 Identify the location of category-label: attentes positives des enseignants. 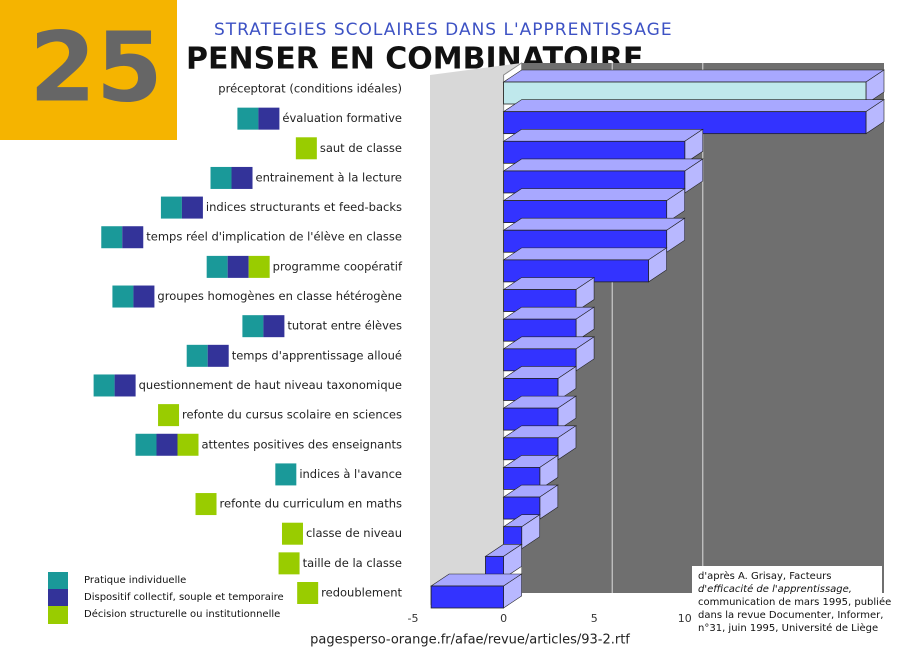
(302, 444).